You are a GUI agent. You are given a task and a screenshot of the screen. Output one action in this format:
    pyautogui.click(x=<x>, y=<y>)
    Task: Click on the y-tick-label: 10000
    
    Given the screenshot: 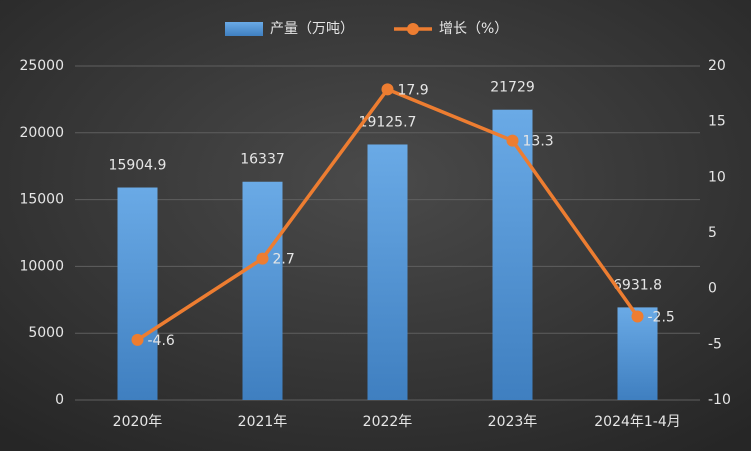 What is the action you would take?
    pyautogui.click(x=41, y=266)
    